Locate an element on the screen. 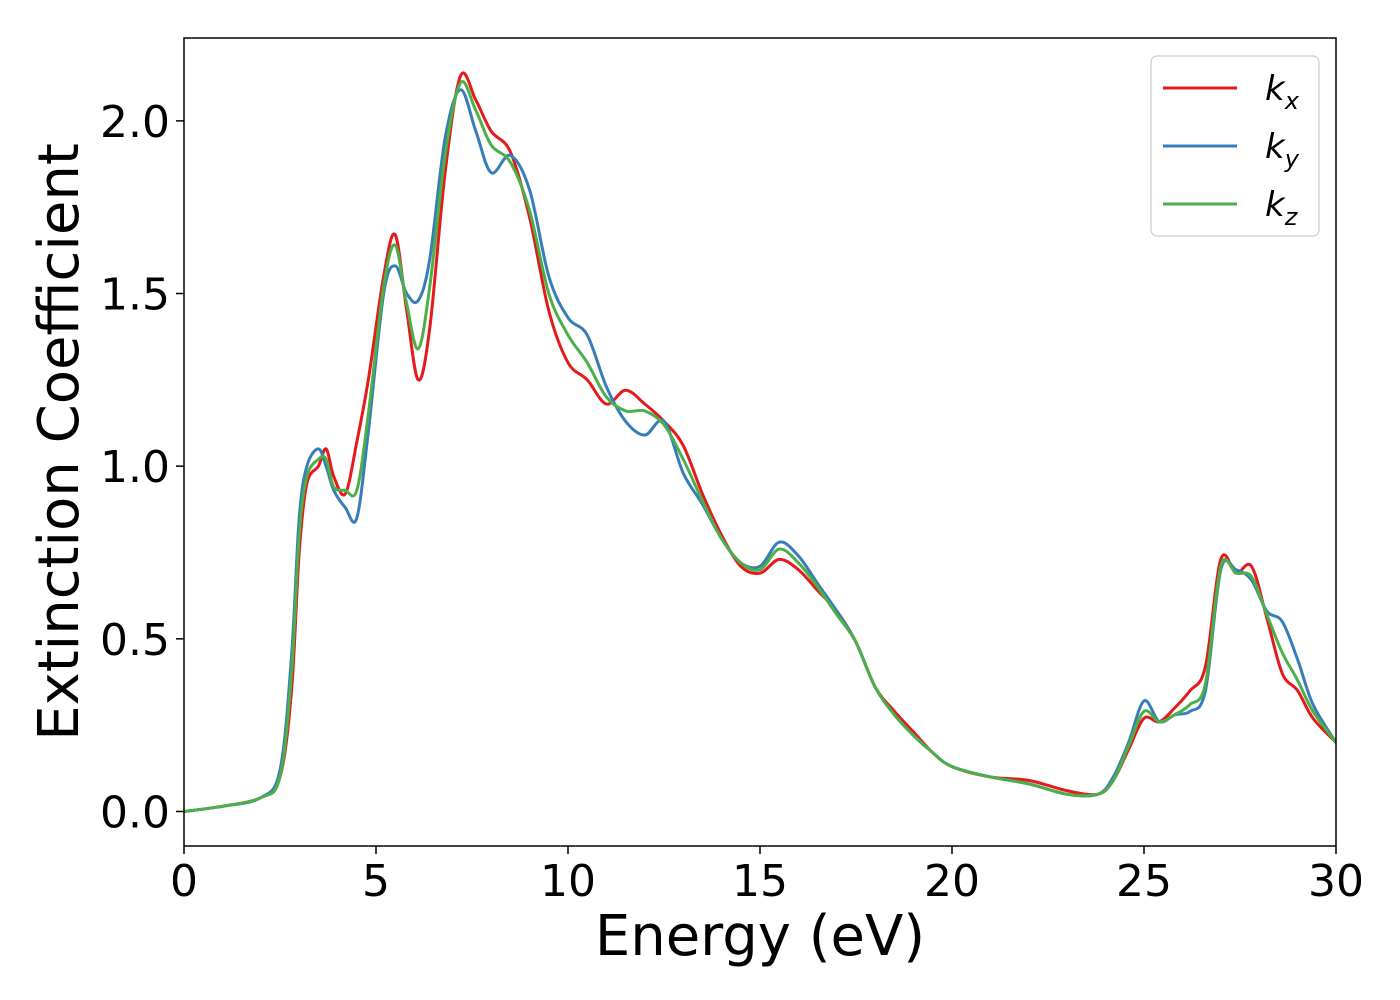 Image resolution: width=1400 pixels, height=1000 pixels. x-axis-label: Energy (eV) is located at coordinates (760, 936).